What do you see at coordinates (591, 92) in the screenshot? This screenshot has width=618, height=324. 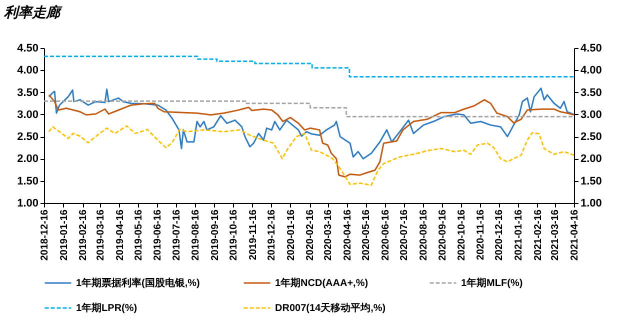 I see `y2-tick-label: 3.50` at bounding box center [591, 92].